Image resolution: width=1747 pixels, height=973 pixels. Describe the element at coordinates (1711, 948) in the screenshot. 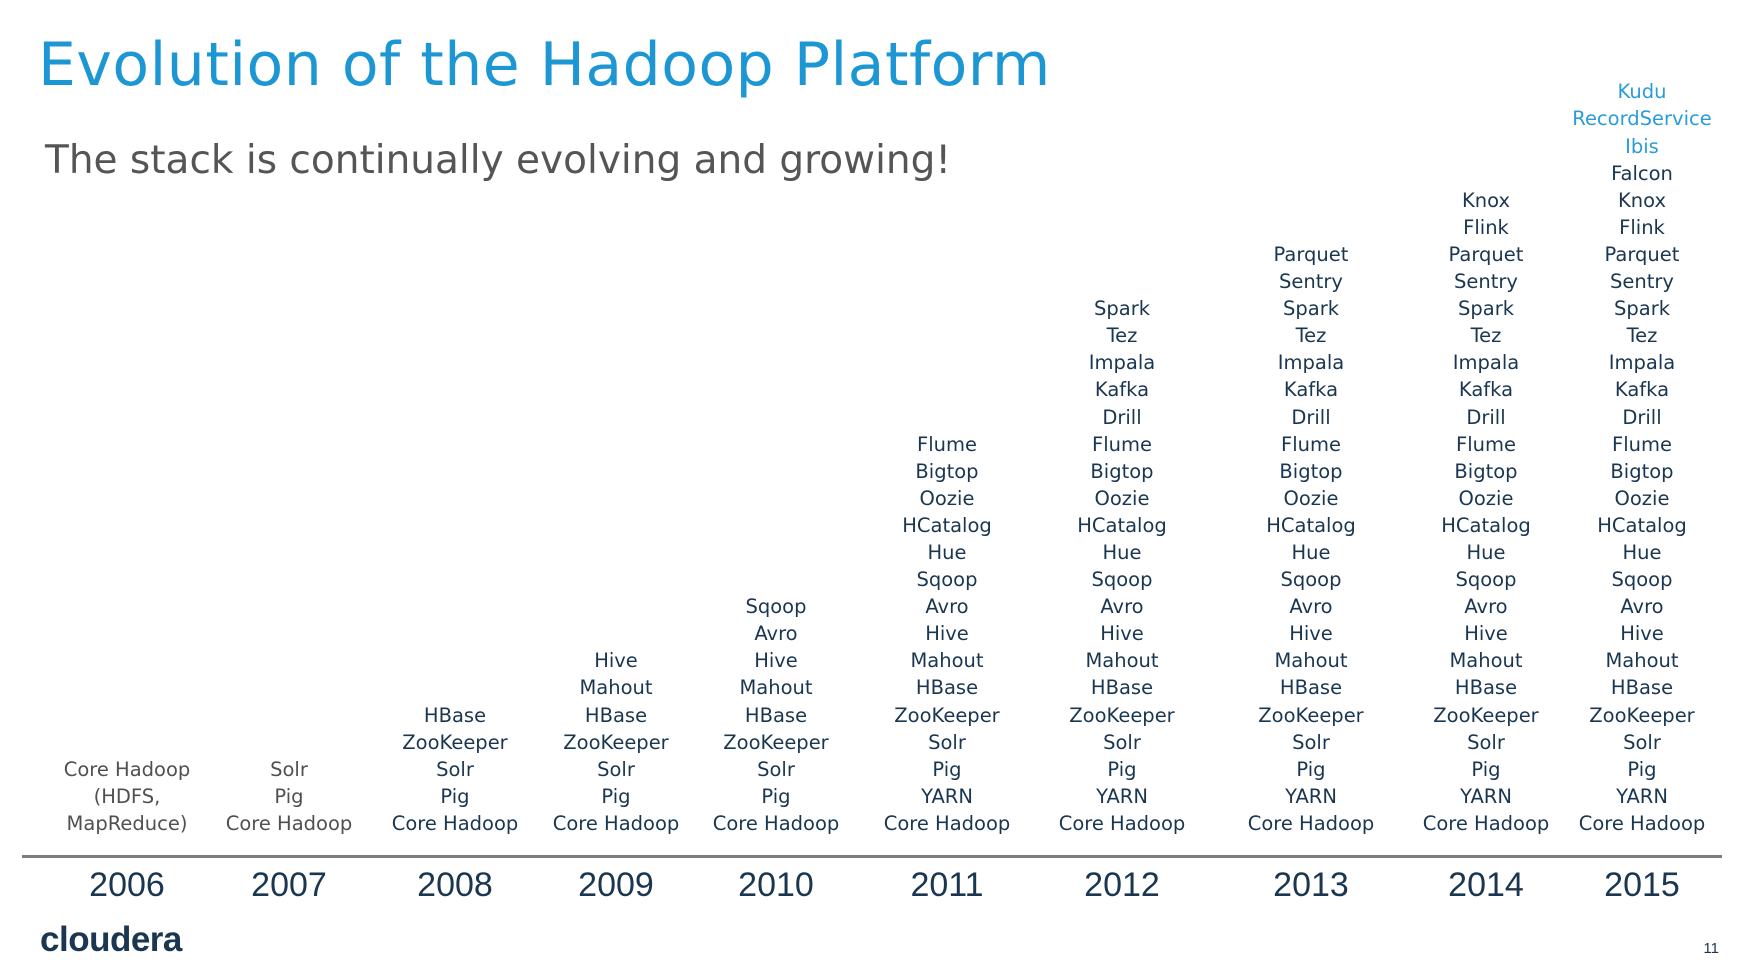

I see `page-number: 11` at that location.